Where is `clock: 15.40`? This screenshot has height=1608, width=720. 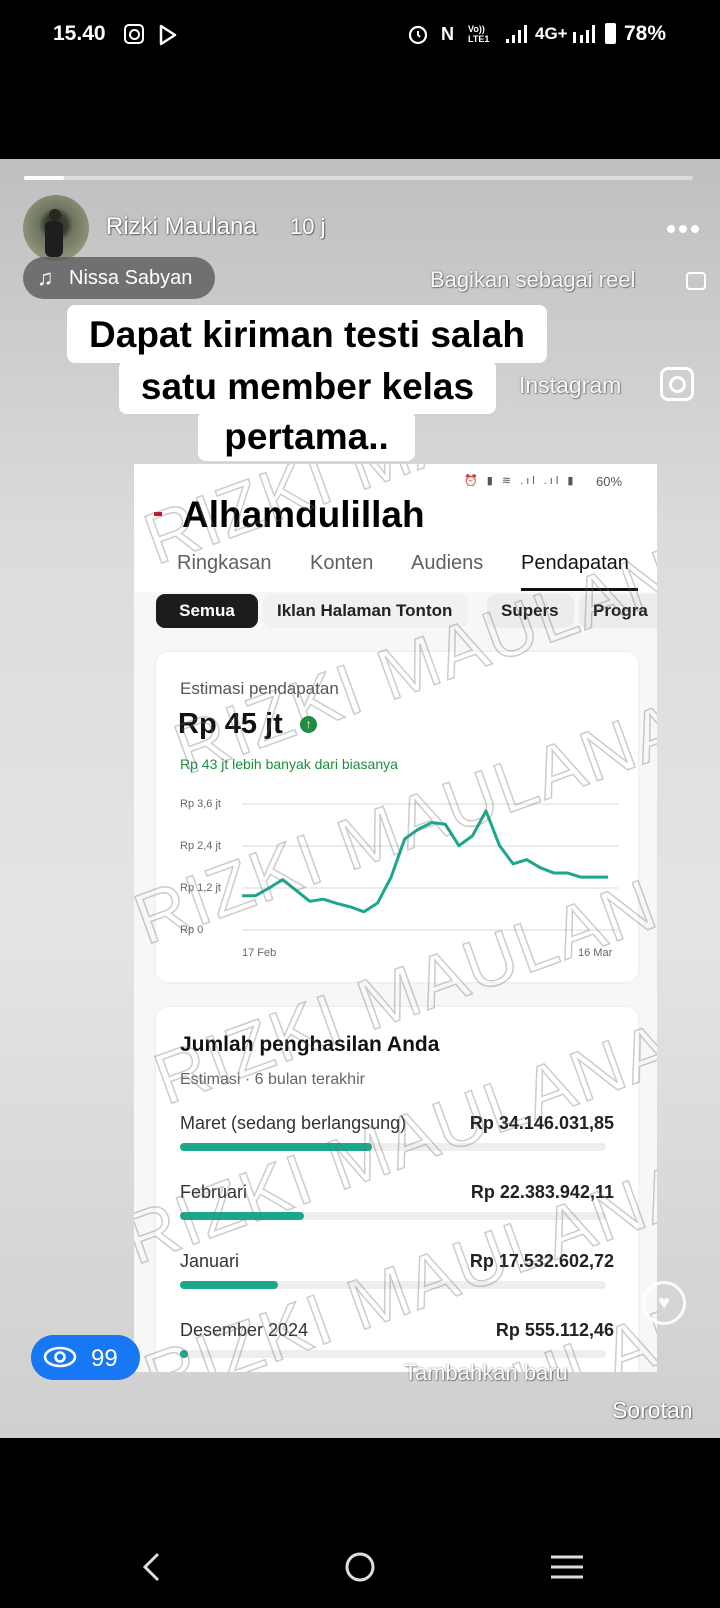 clock: 15.40 is located at coordinates (79, 33).